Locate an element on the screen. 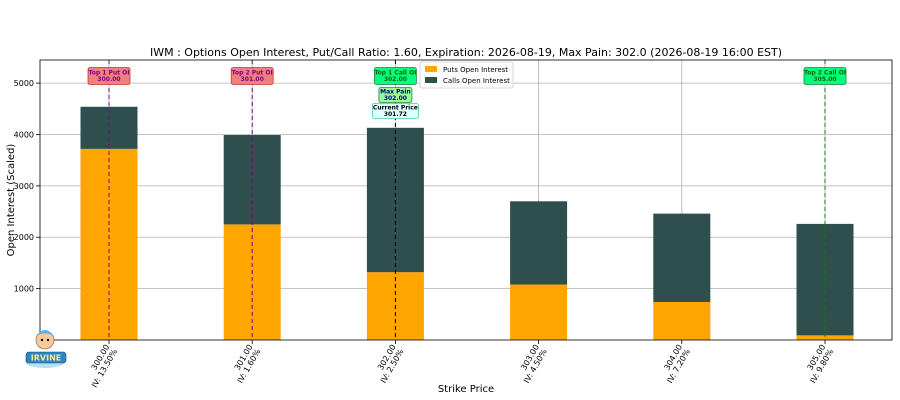 This screenshot has width=900, height=400. x-axis-label: Strike Price is located at coordinates (466, 389).